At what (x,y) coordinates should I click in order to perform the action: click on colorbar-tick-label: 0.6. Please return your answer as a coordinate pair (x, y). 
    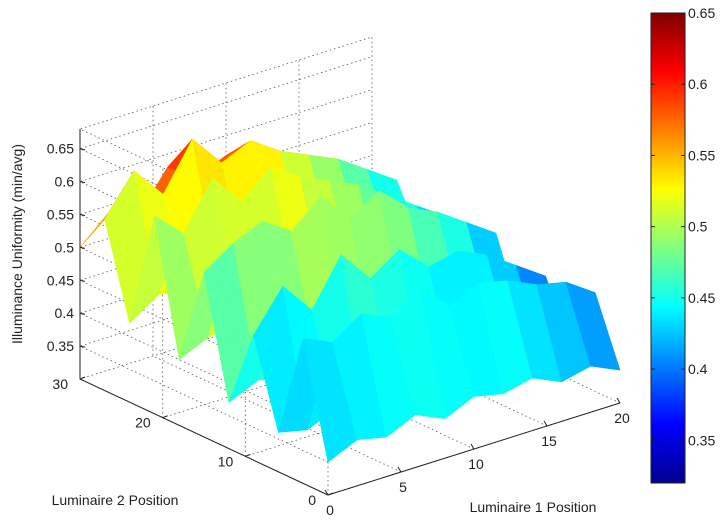
    Looking at the image, I should click on (698, 84).